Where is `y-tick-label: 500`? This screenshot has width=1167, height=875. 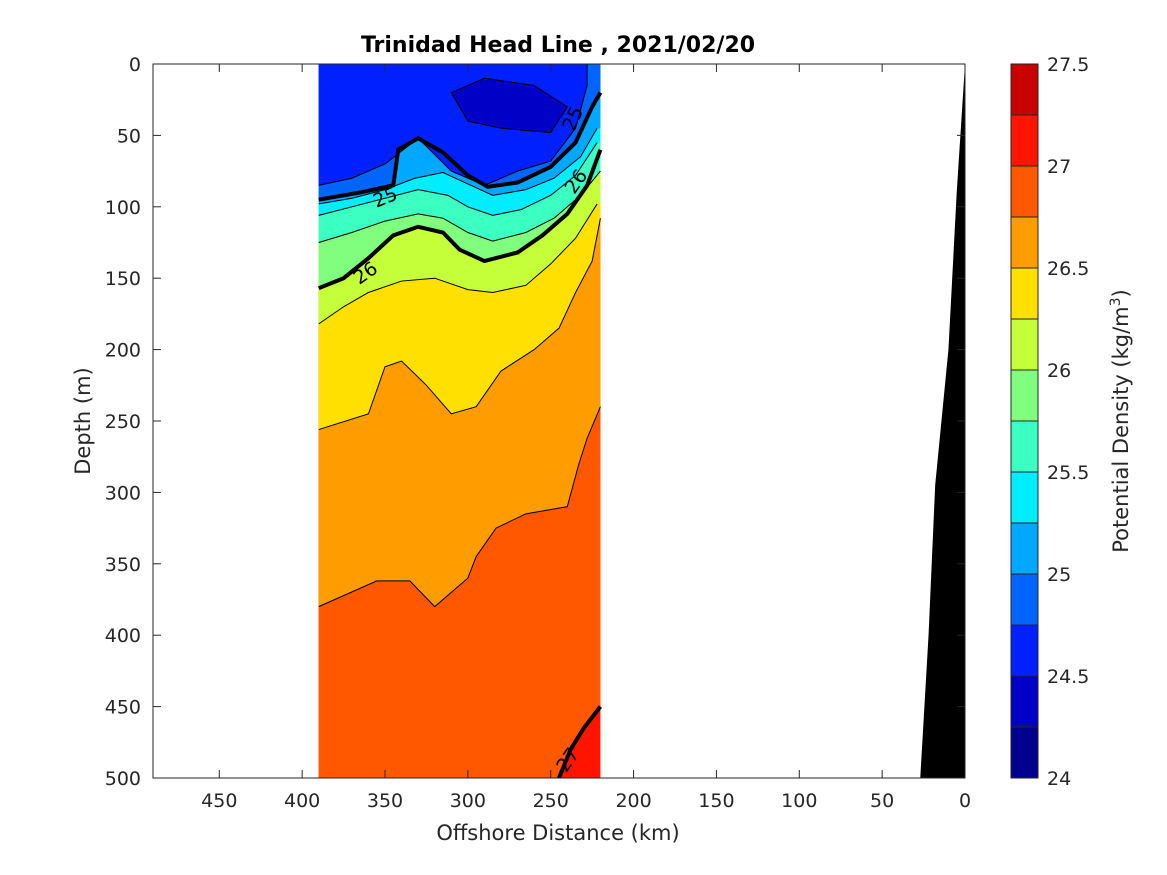 y-tick-label: 500 is located at coordinates (123, 779).